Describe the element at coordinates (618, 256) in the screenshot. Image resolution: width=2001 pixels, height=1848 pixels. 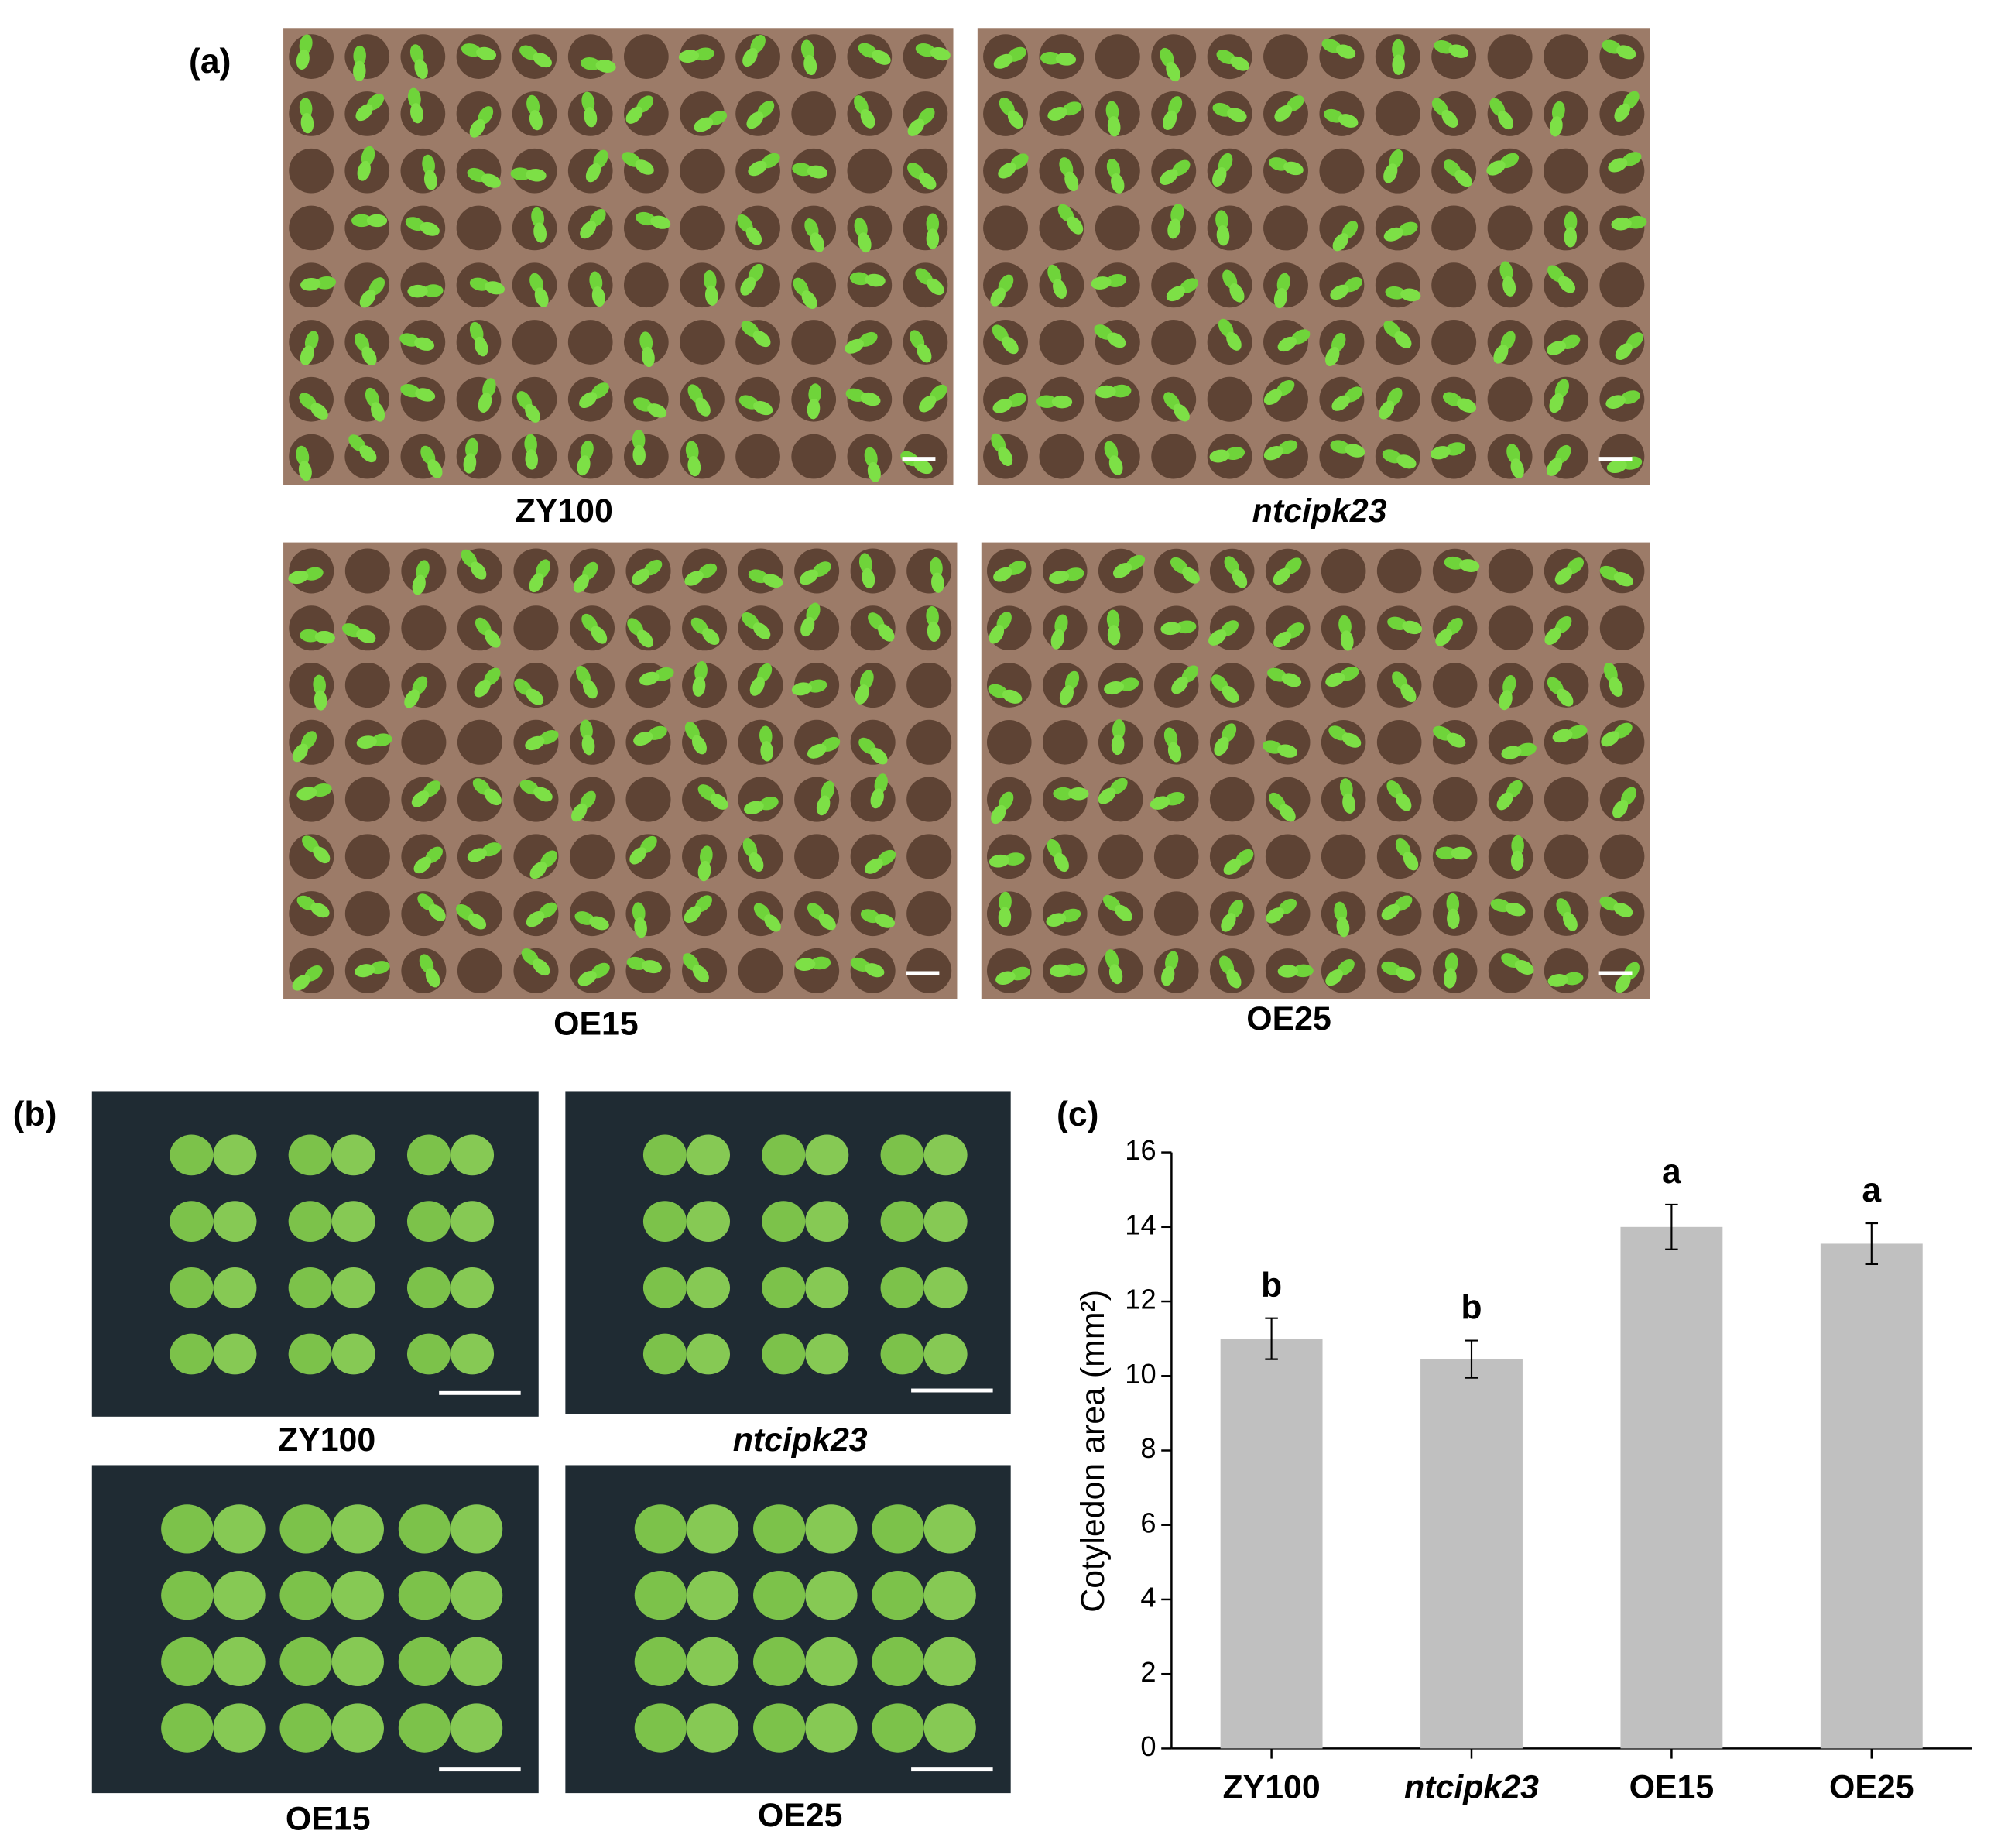
I see `tray-photo` at that location.